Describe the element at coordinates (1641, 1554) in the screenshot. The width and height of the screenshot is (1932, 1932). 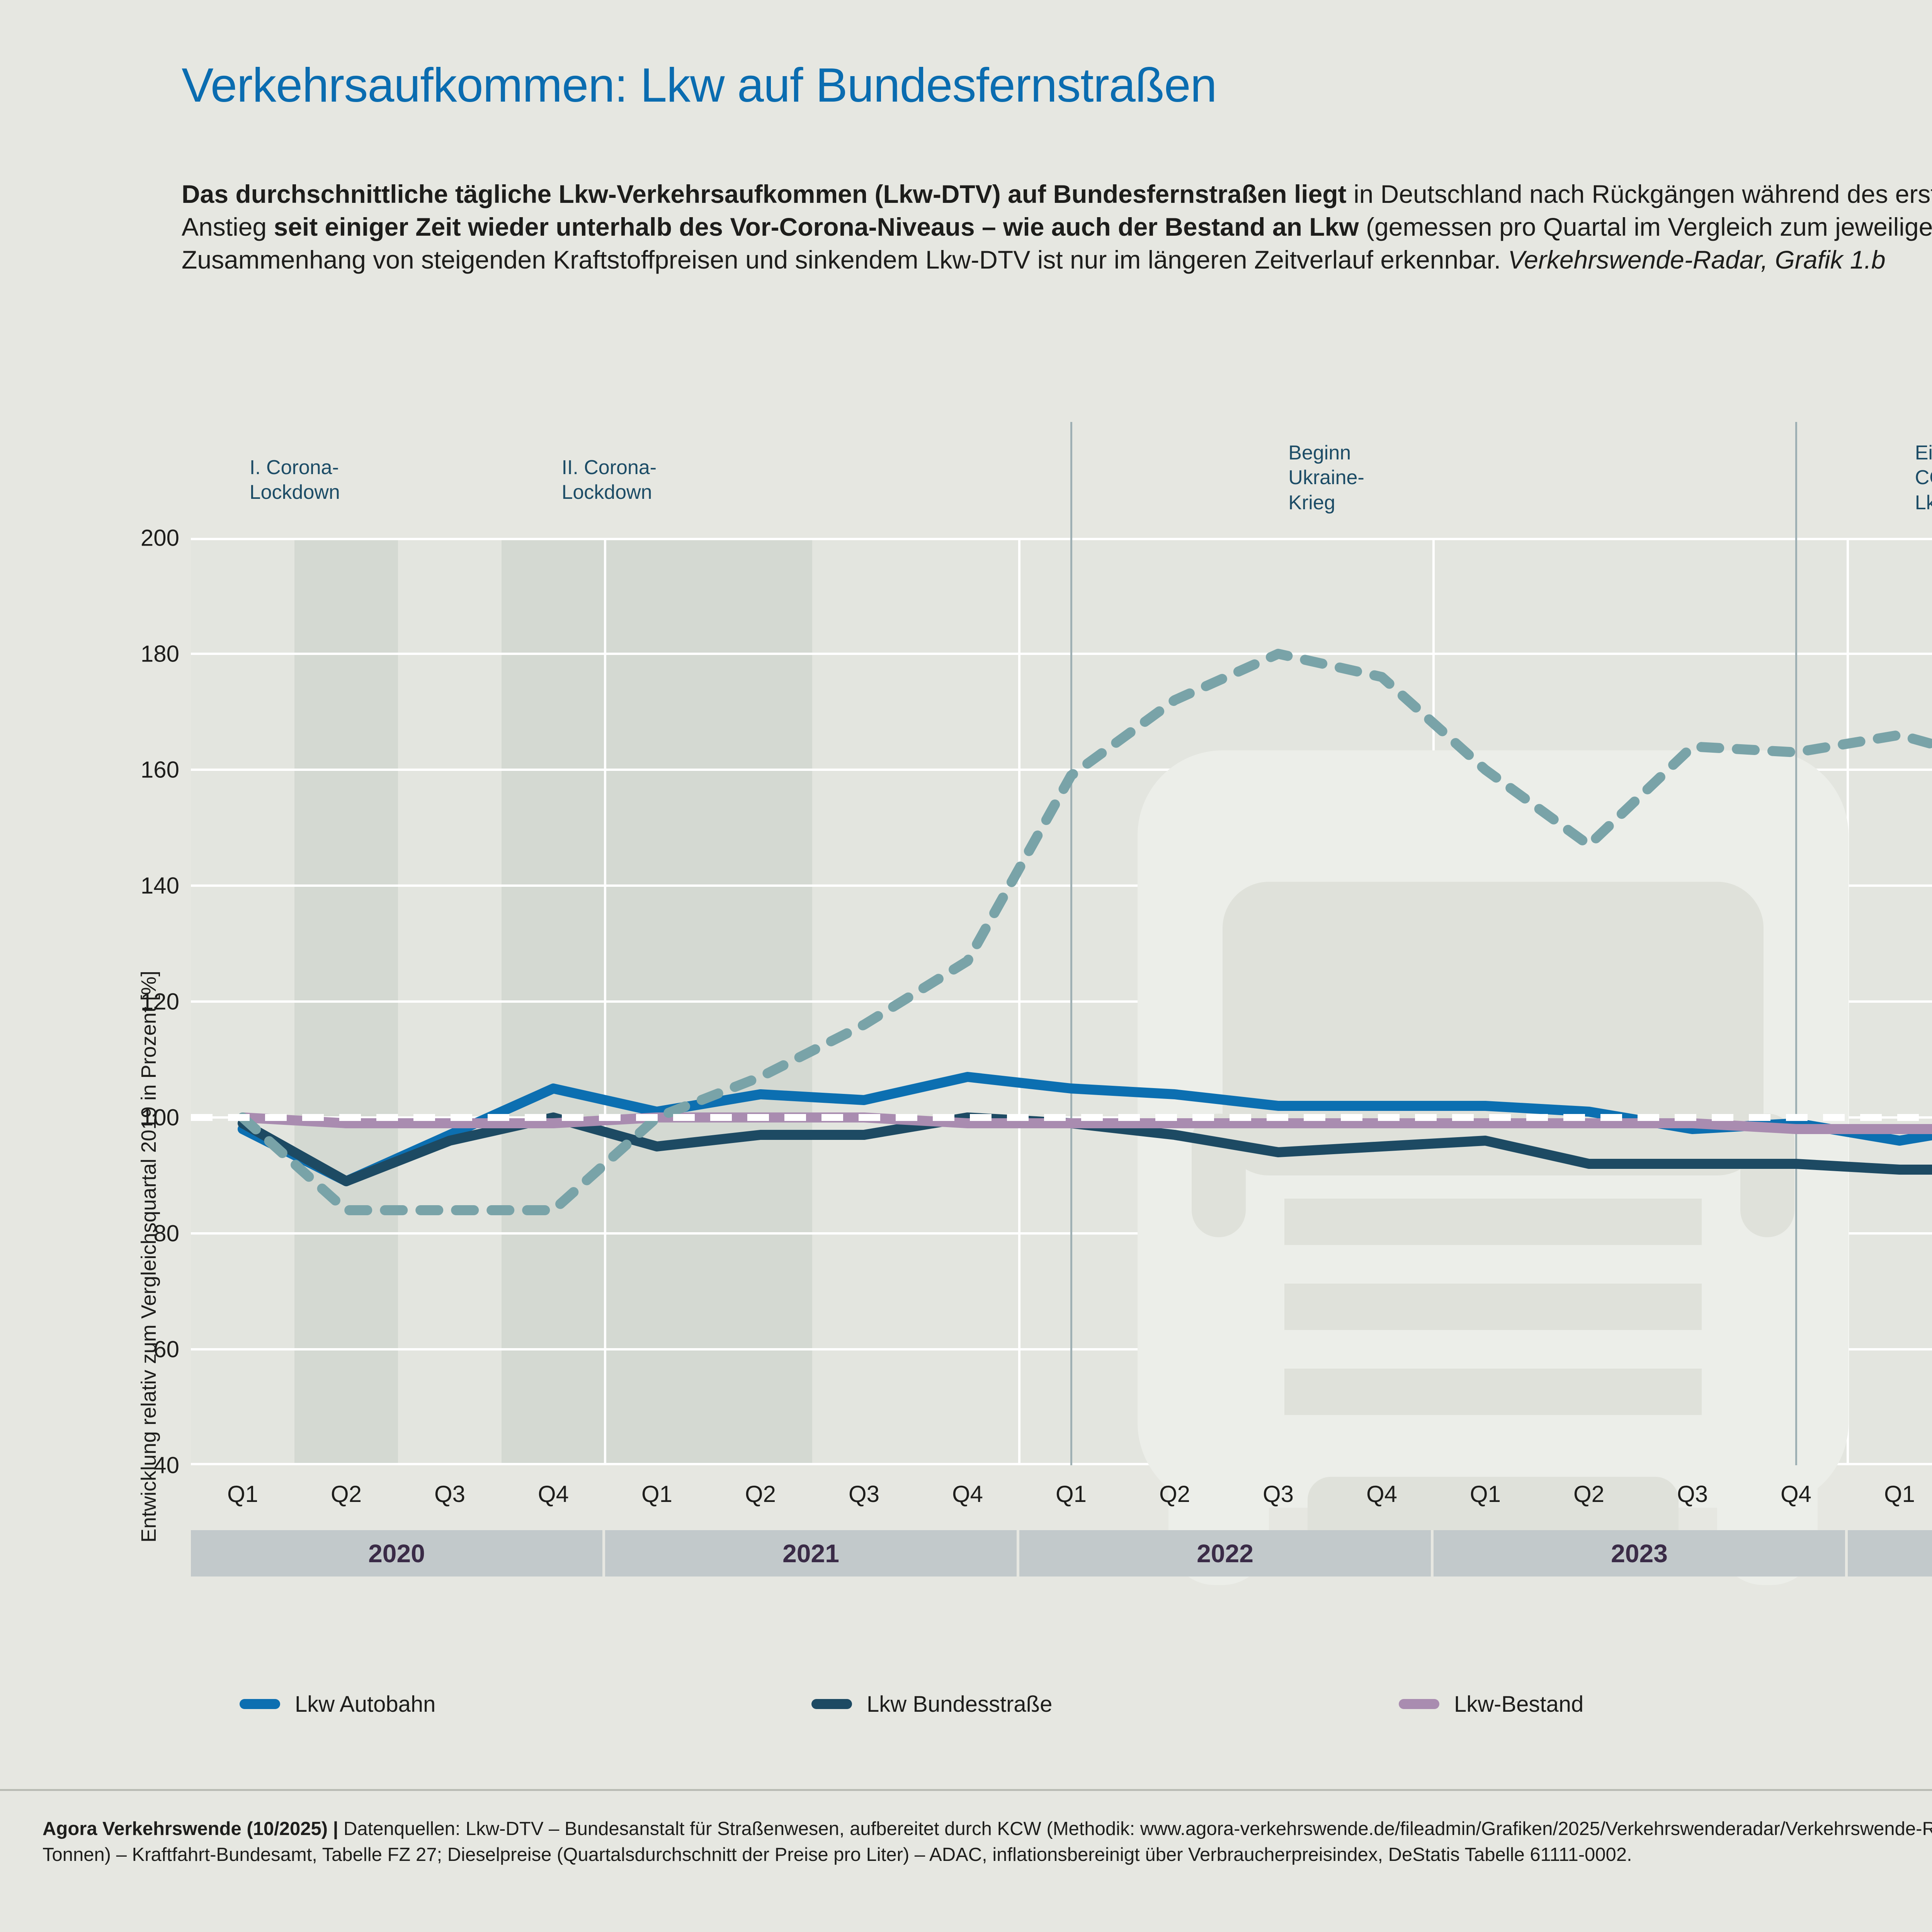
I see `year-label-2023: 2023` at that location.